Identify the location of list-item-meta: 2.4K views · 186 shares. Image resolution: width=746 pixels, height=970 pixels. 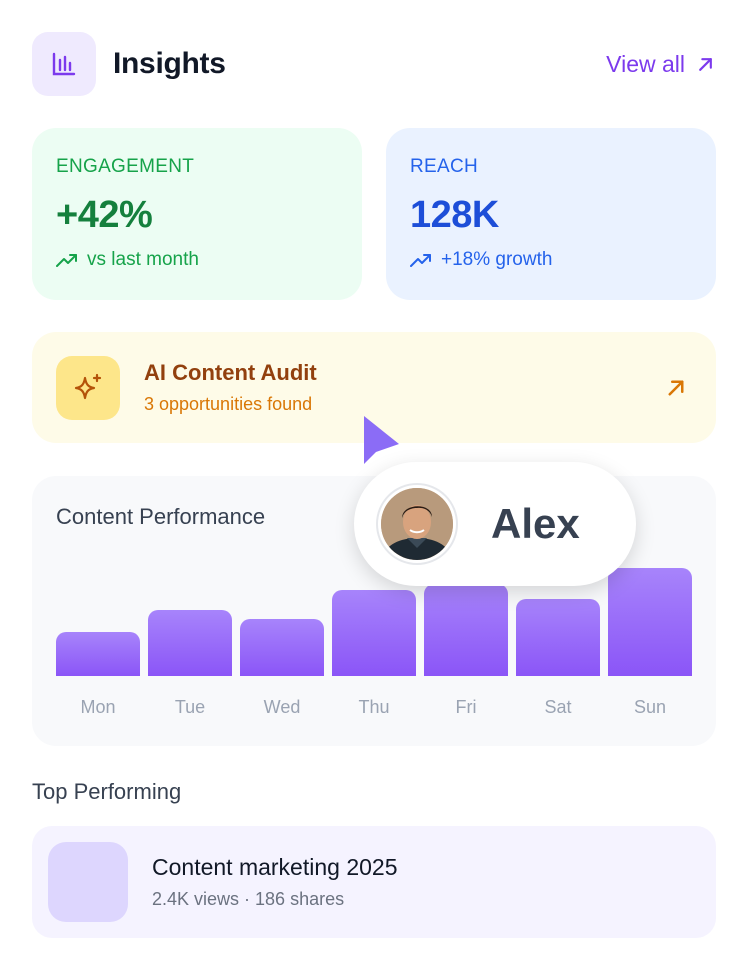
(248, 899).